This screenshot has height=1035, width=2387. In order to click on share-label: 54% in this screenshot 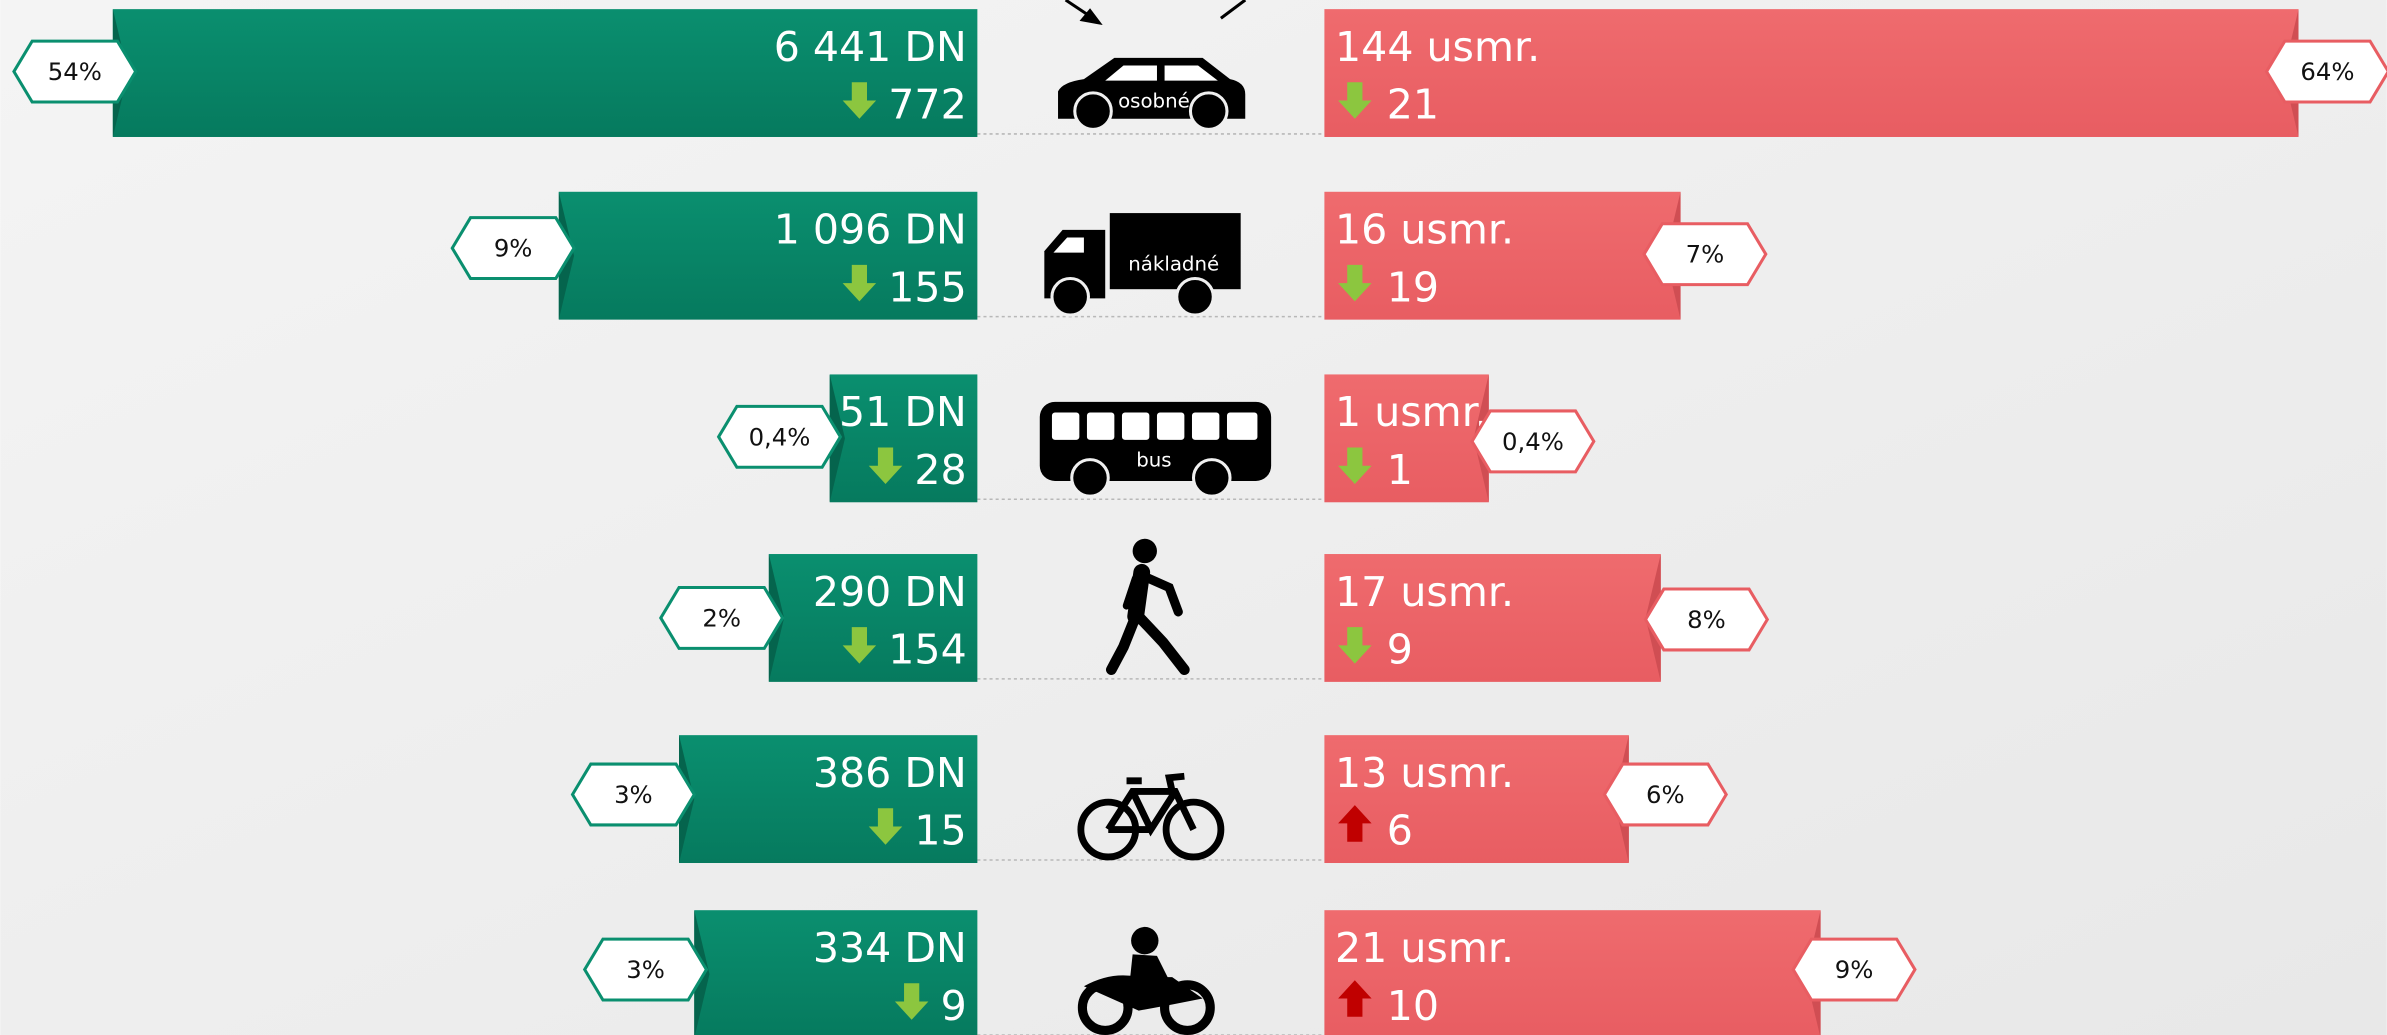, I will do `click(75, 71)`.